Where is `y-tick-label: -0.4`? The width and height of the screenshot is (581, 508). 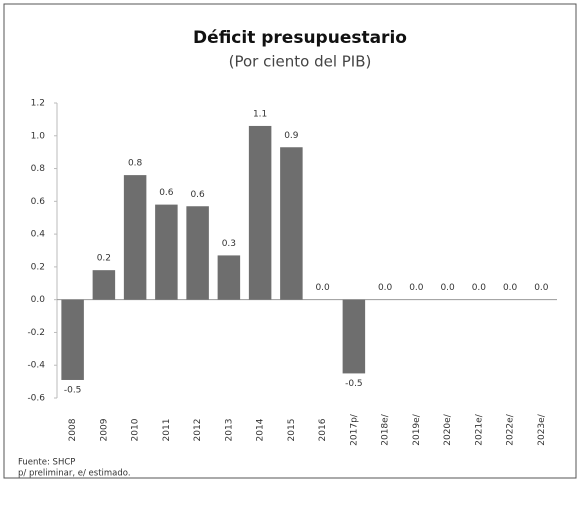 y-tick-label: -0.4 is located at coordinates (36, 366).